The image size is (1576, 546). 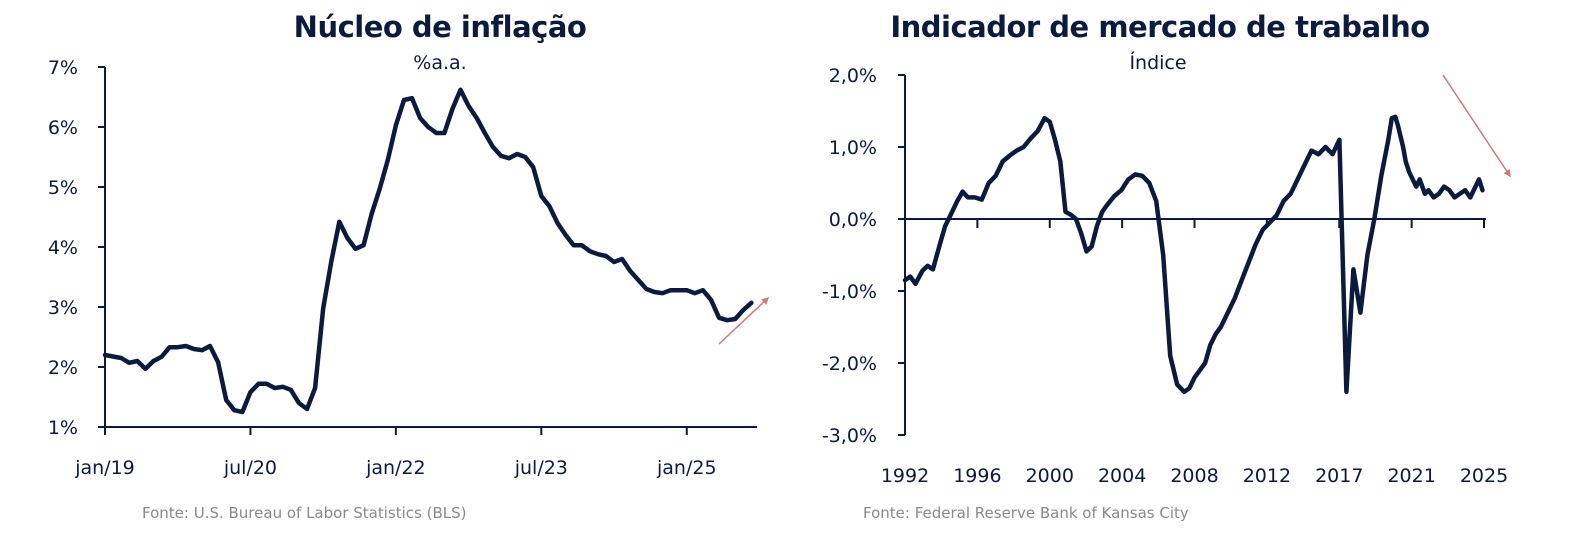 What do you see at coordinates (104, 468) in the screenshot?
I see `chart-1-x-tick-label: jan/19` at bounding box center [104, 468].